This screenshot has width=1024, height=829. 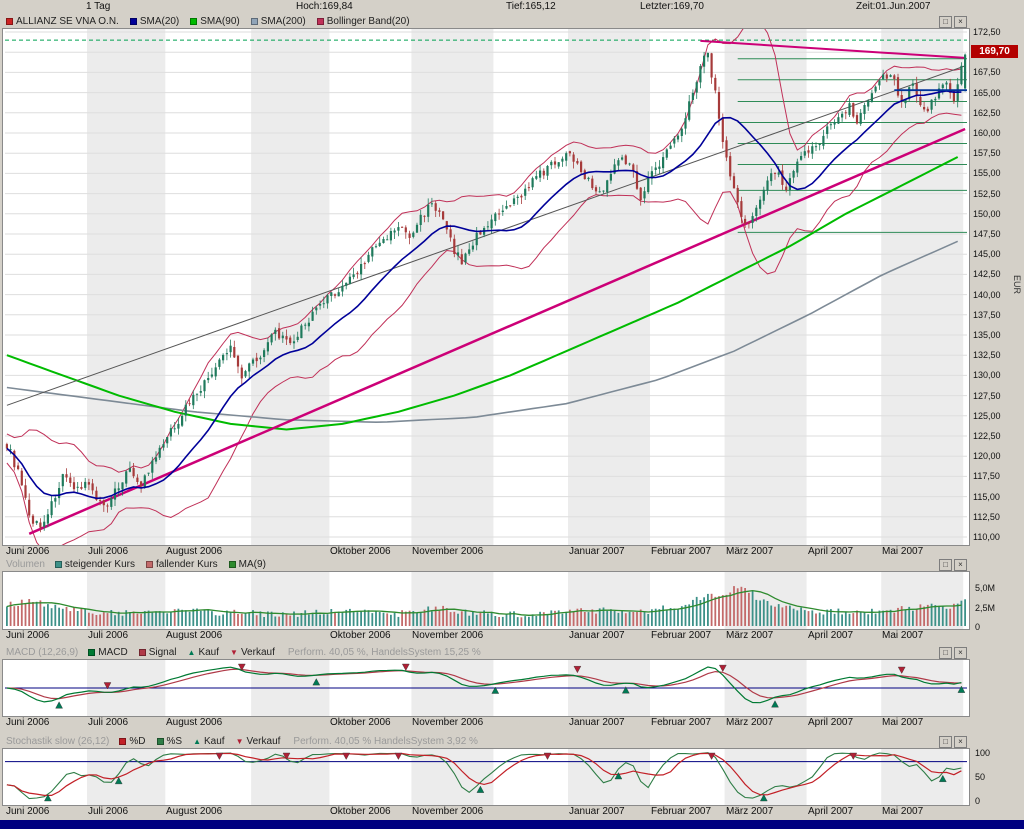 What do you see at coordinates (987, 396) in the screenshot?
I see `price-axis-label: 127,50` at bounding box center [987, 396].